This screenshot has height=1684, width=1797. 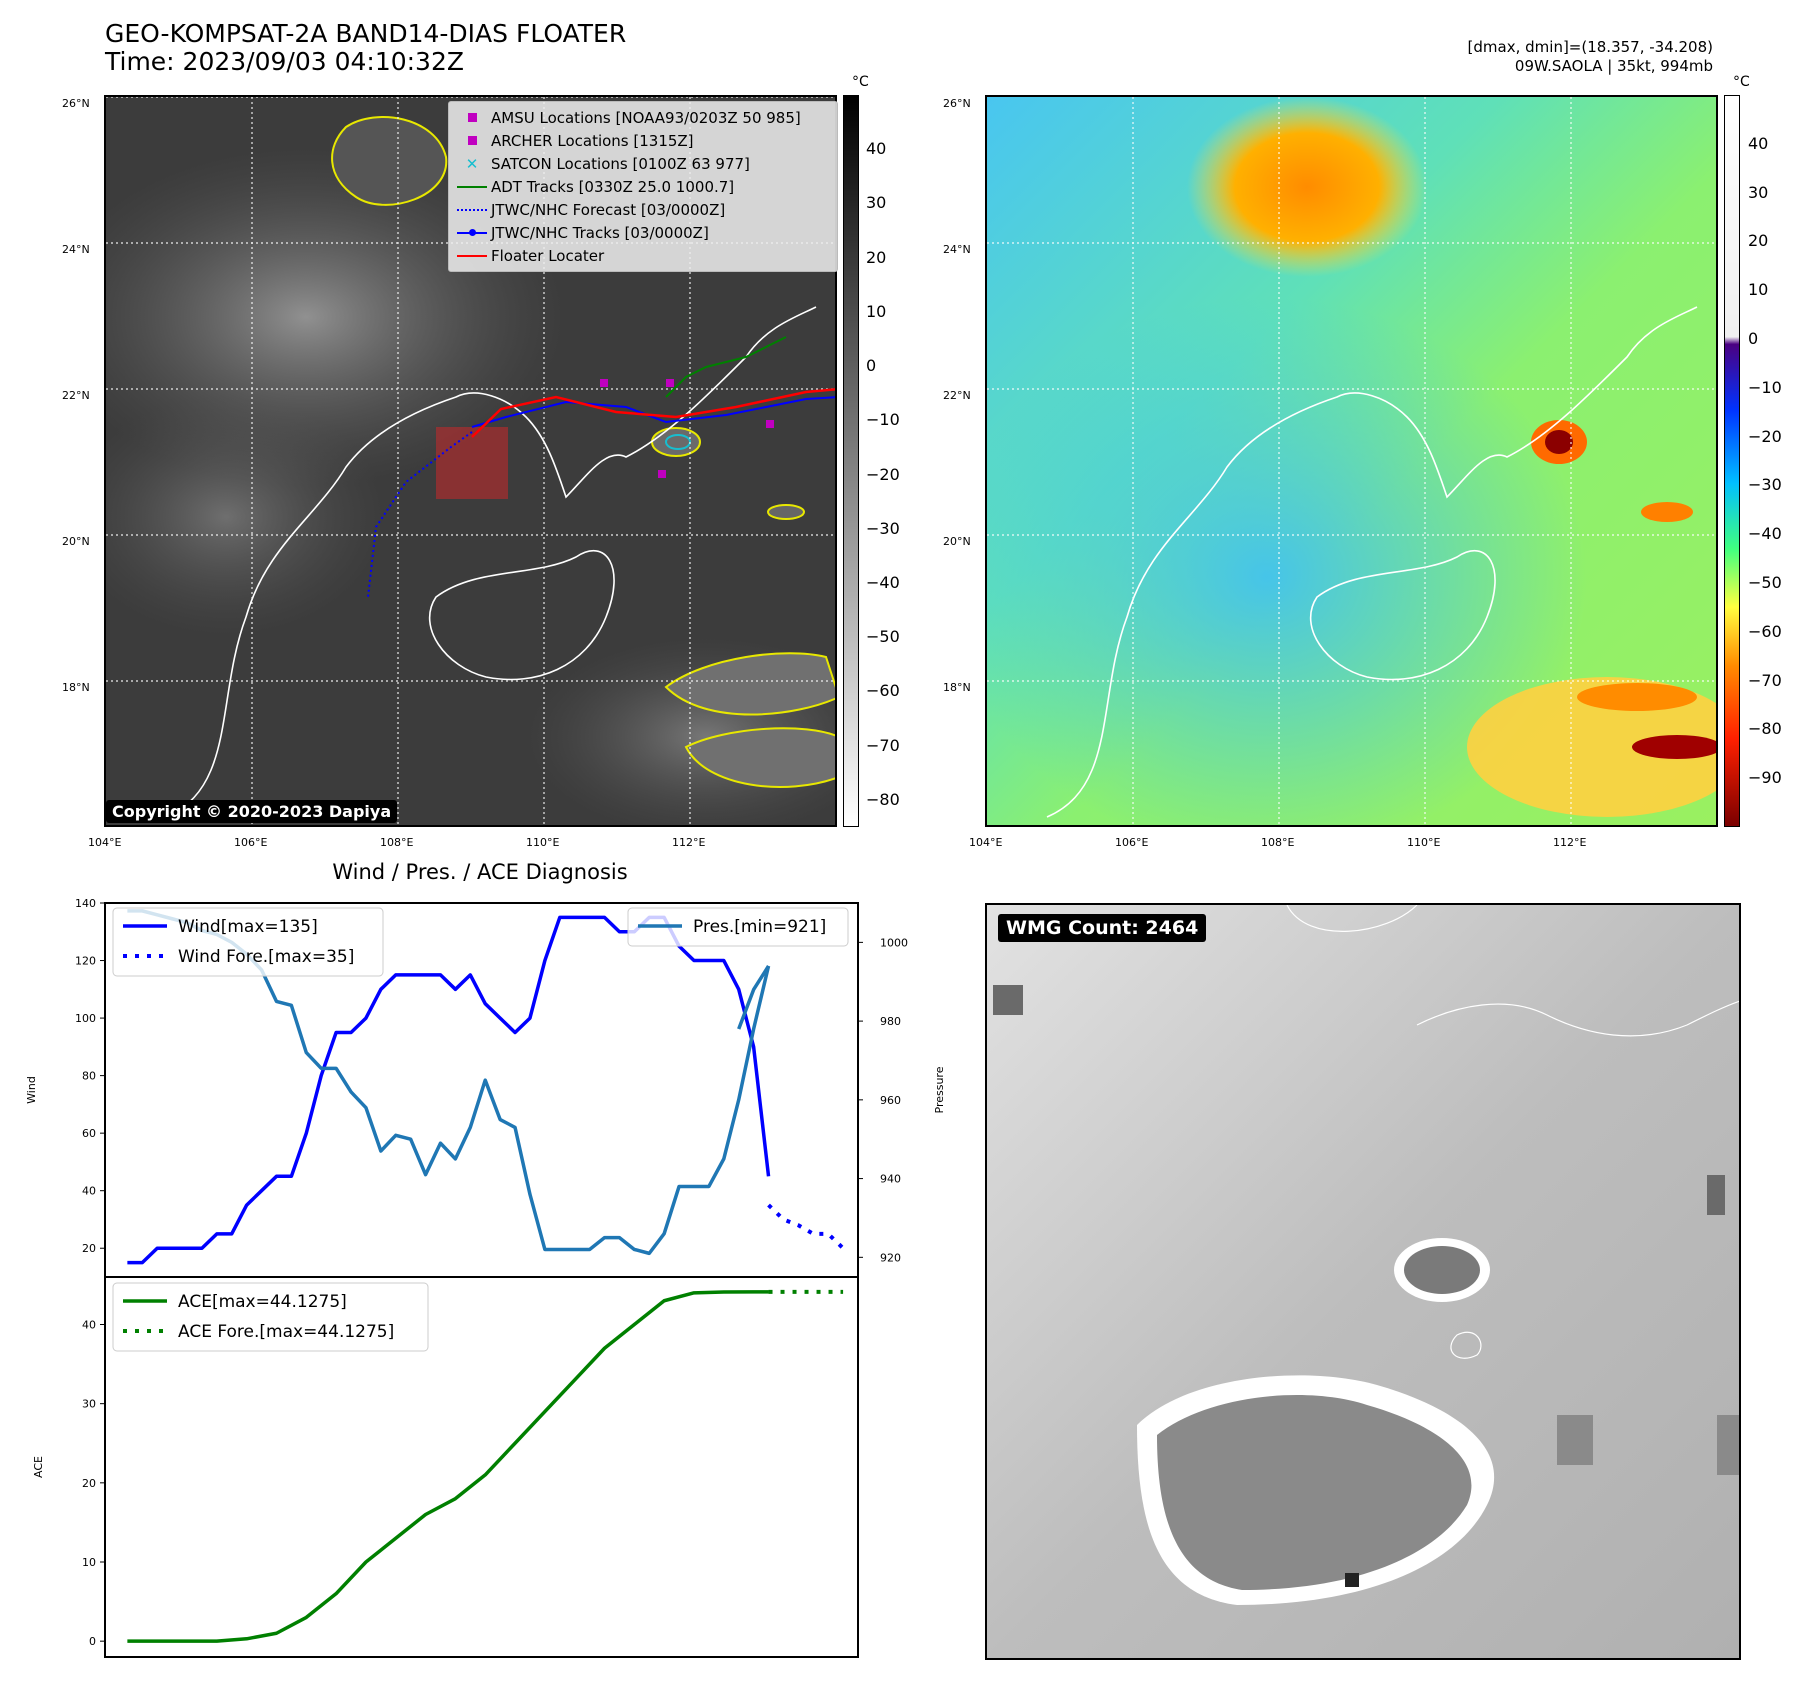 What do you see at coordinates (270, 1317) in the screenshot?
I see `ace-legend` at bounding box center [270, 1317].